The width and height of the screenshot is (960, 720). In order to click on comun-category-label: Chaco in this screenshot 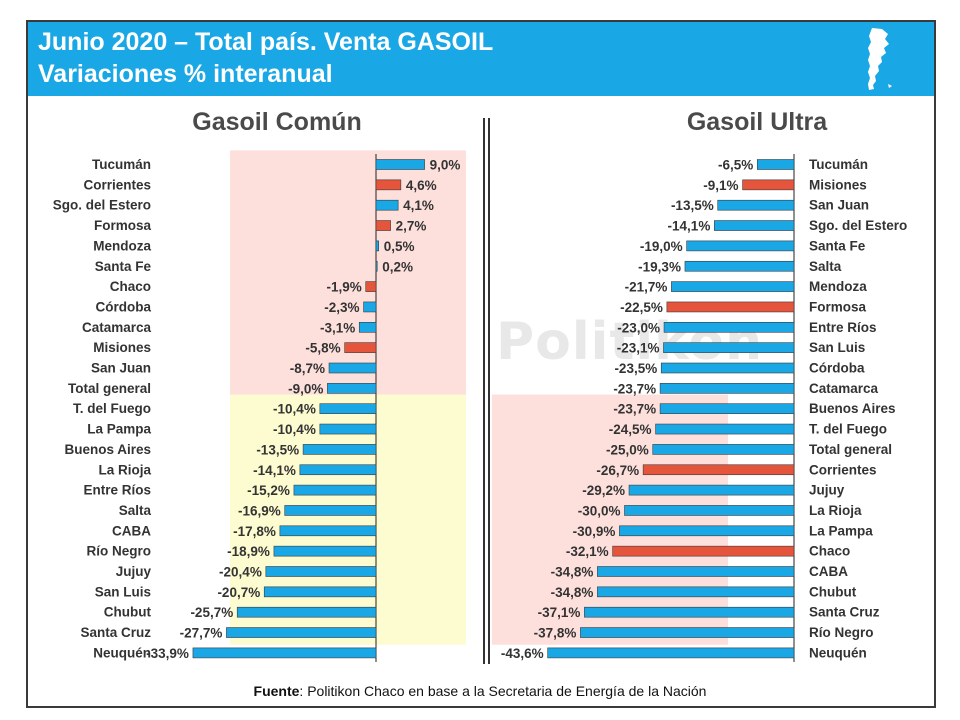, I will do `click(130, 286)`.